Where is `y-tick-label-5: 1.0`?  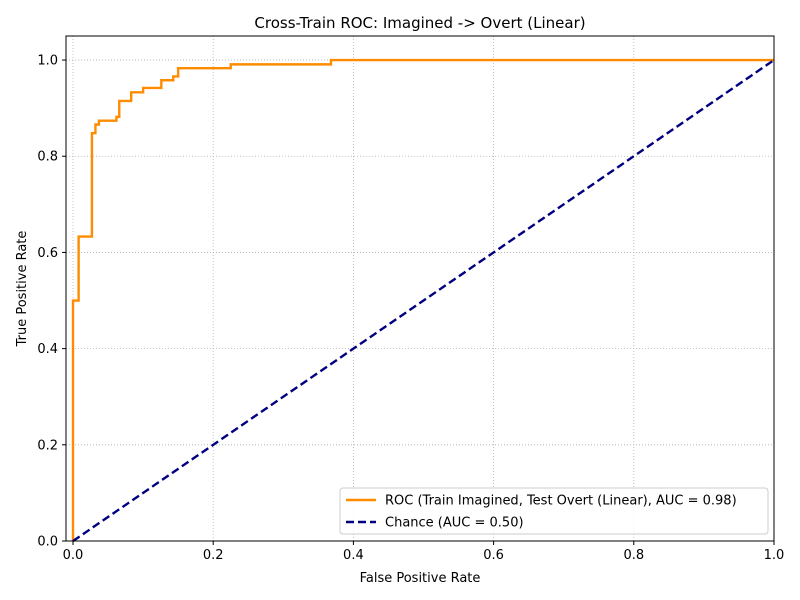
y-tick-label-5: 1.0 is located at coordinates (47, 61).